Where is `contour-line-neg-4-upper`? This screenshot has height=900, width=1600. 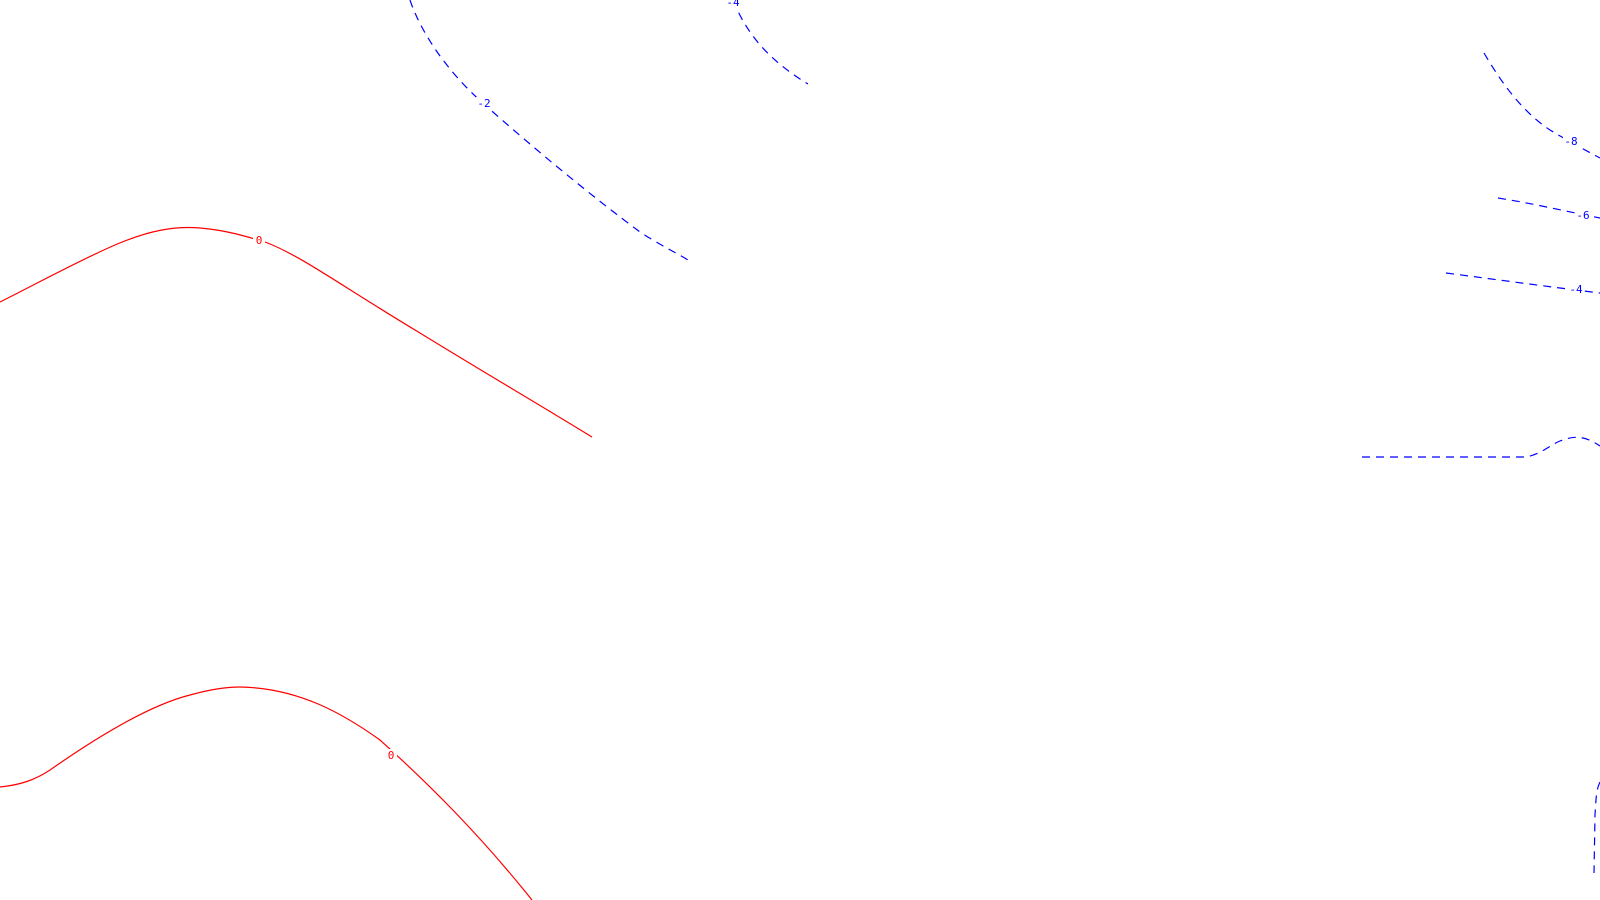
contour-line-neg-4-upper is located at coordinates (770, 42).